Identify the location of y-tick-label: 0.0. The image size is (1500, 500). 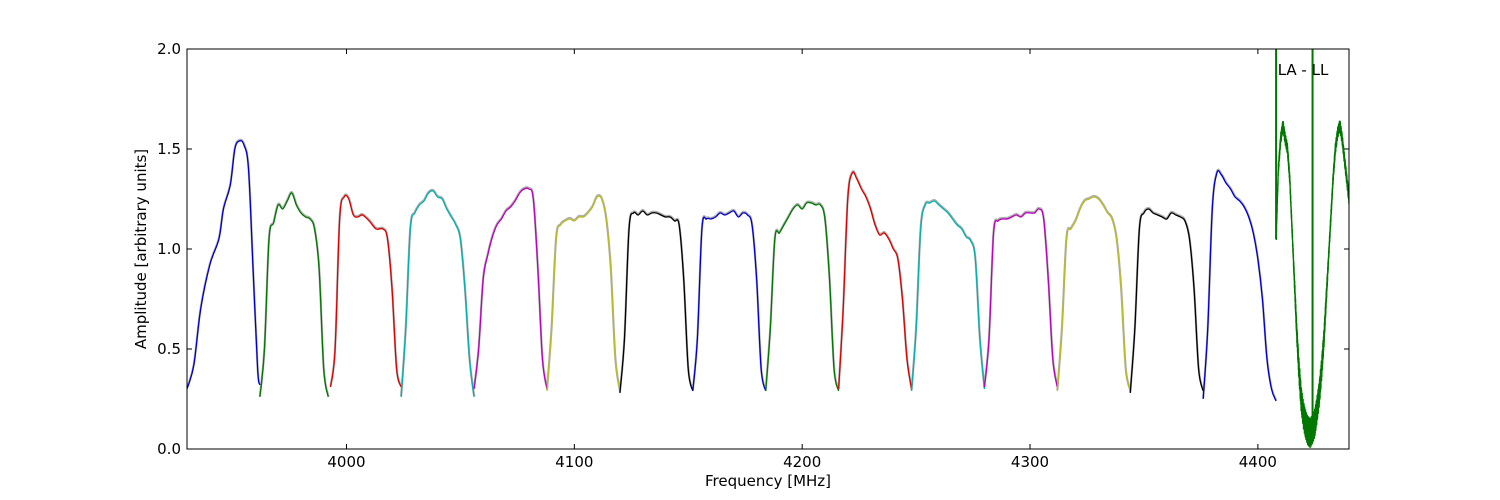
(169, 449).